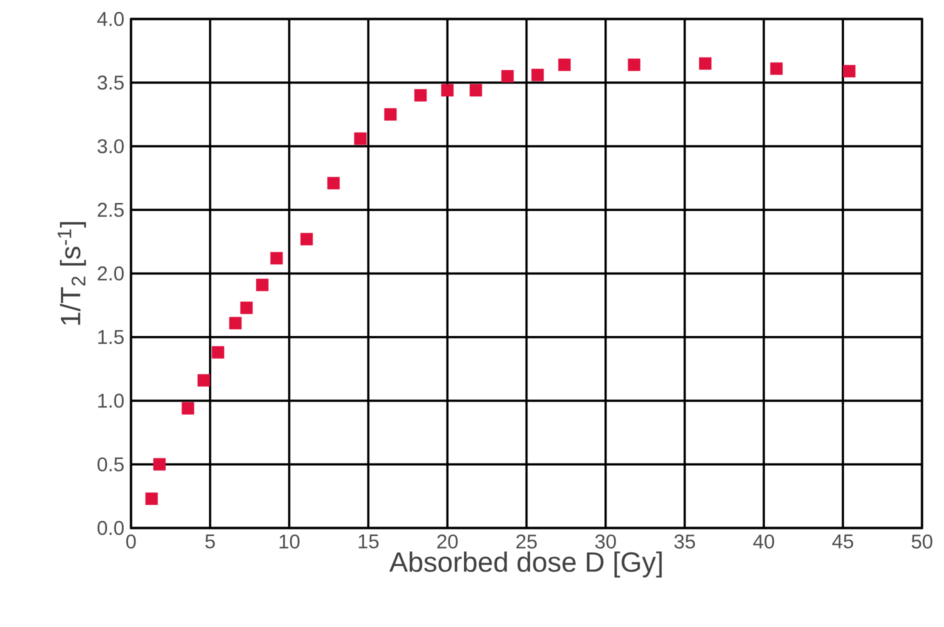 The width and height of the screenshot is (944, 627). Describe the element at coordinates (131, 541) in the screenshot. I see `x-tick-label: 0` at that location.